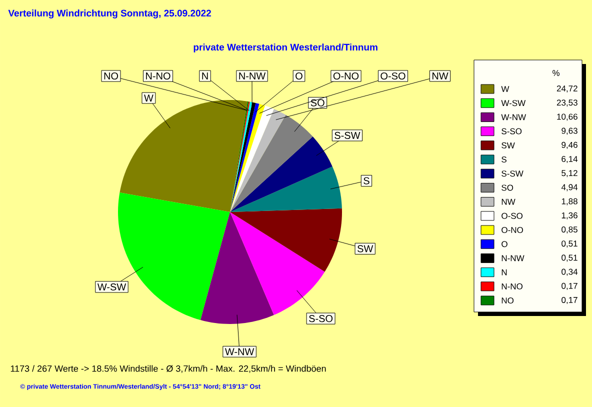  I want to click on legend-label: S-SO, so click(512, 131).